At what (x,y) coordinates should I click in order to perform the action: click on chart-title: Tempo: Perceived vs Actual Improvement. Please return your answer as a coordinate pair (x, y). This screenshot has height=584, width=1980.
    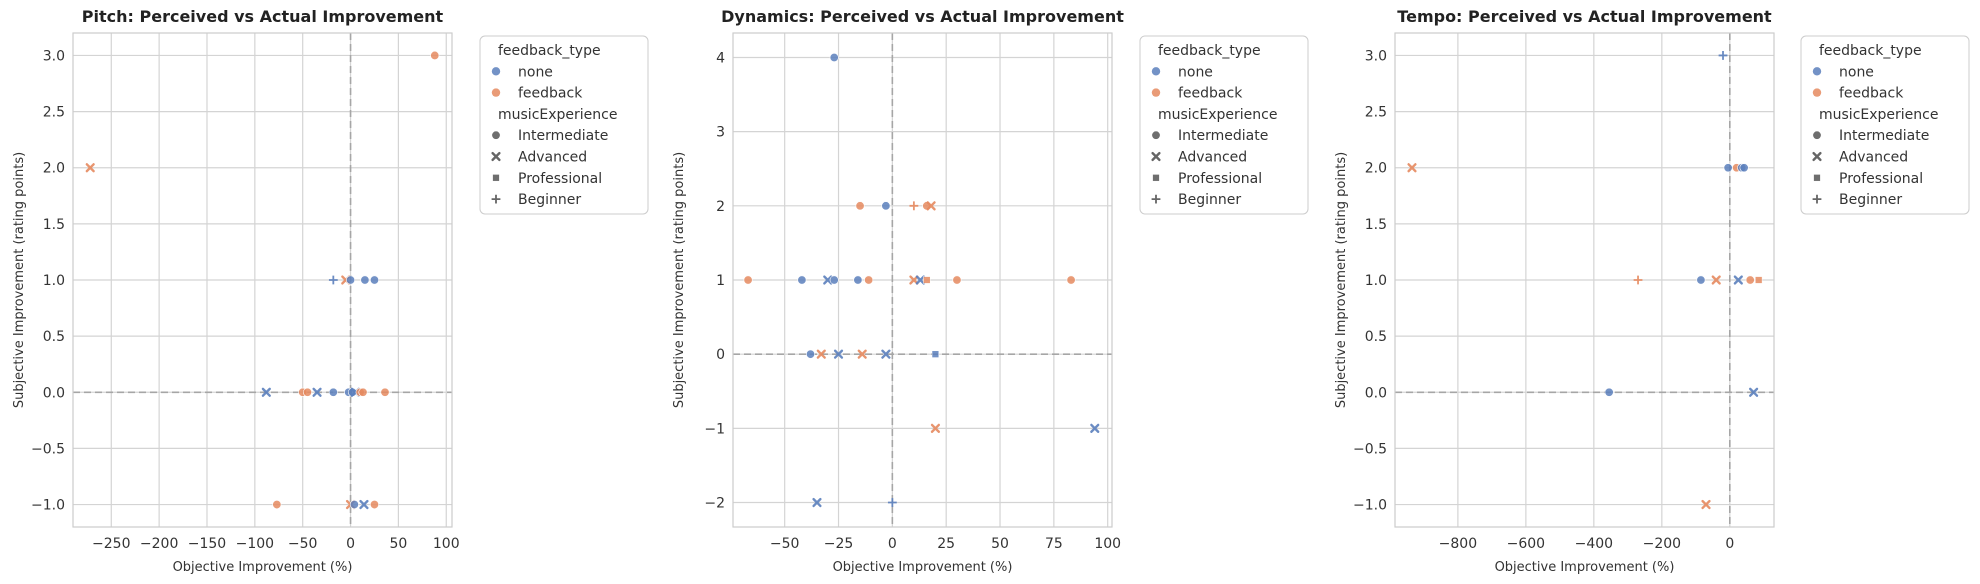
    Looking at the image, I should click on (1584, 16).